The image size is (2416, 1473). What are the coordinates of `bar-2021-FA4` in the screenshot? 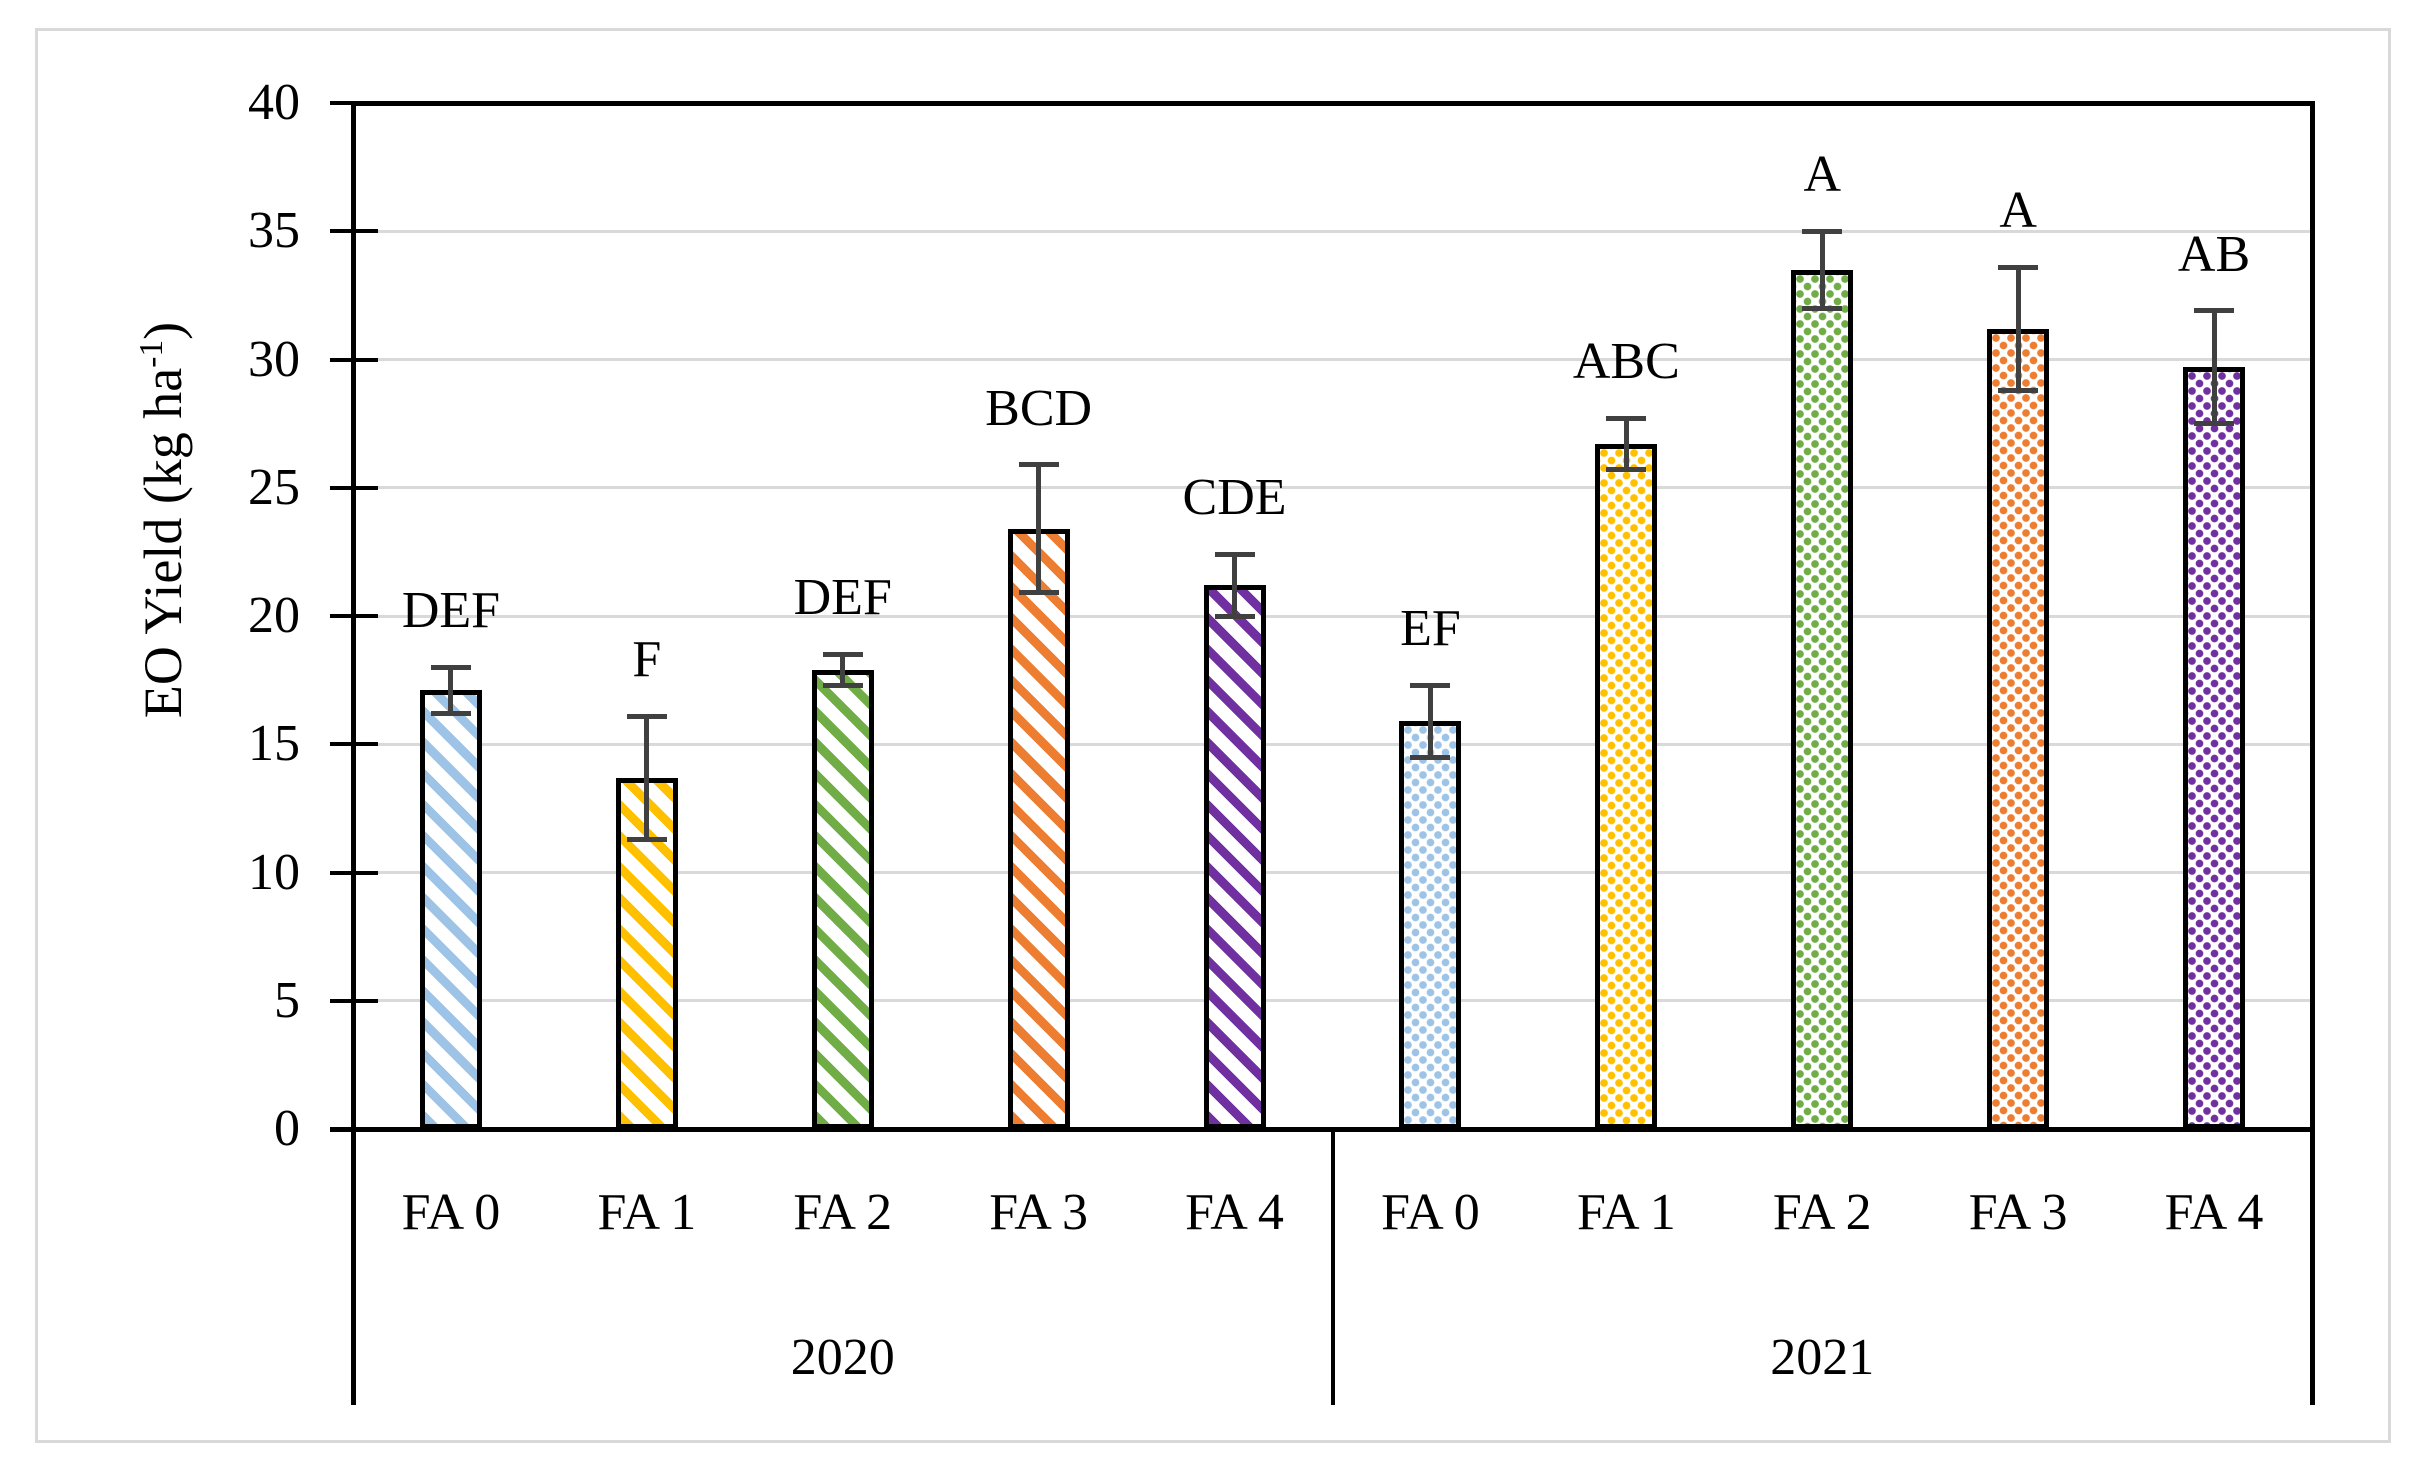 It's located at (2214, 748).